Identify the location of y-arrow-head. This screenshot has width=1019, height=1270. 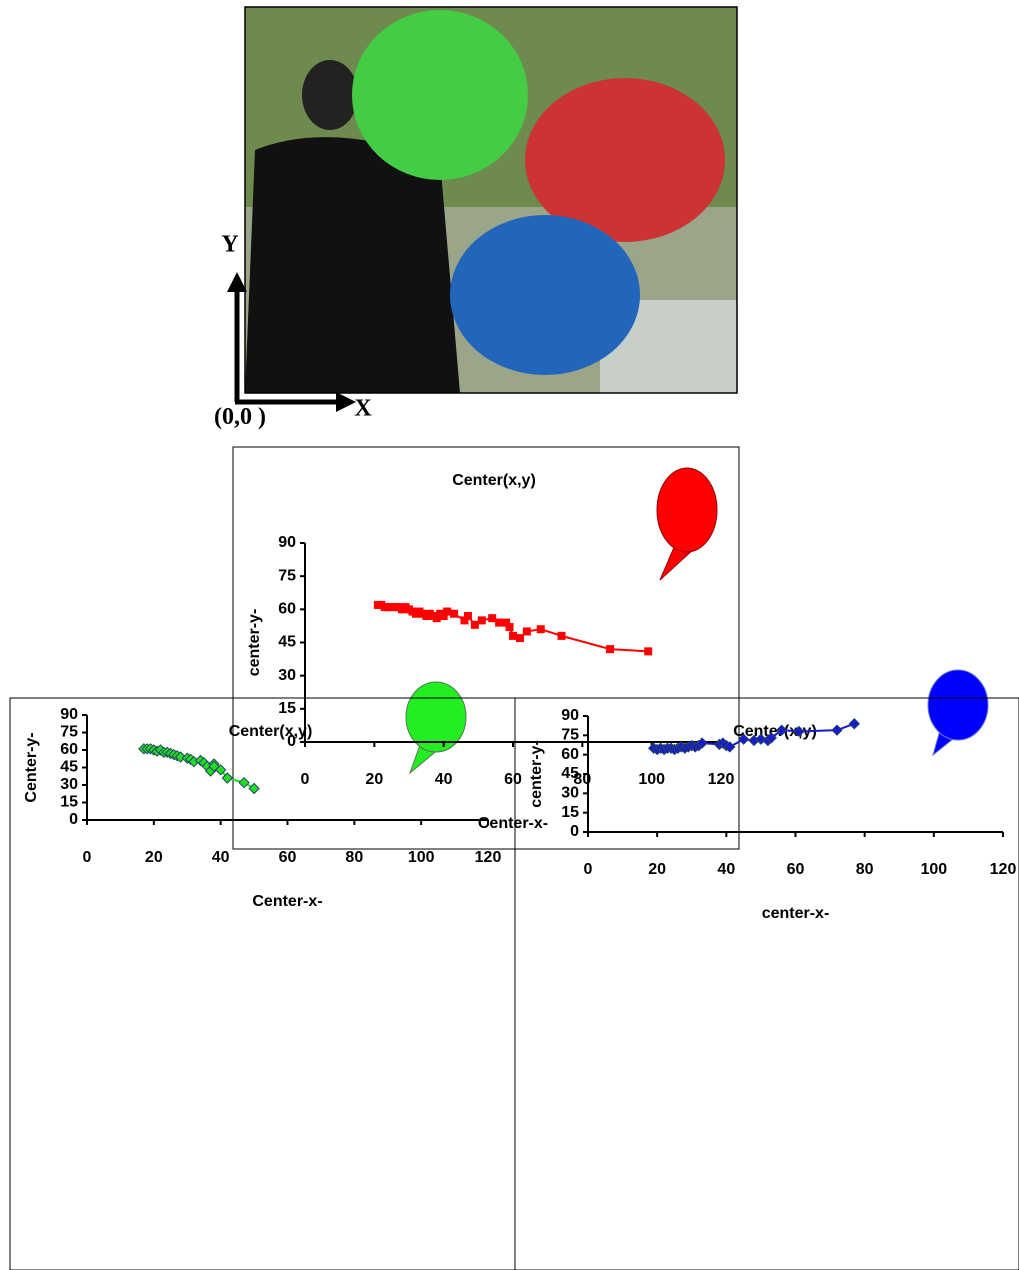
(237, 282).